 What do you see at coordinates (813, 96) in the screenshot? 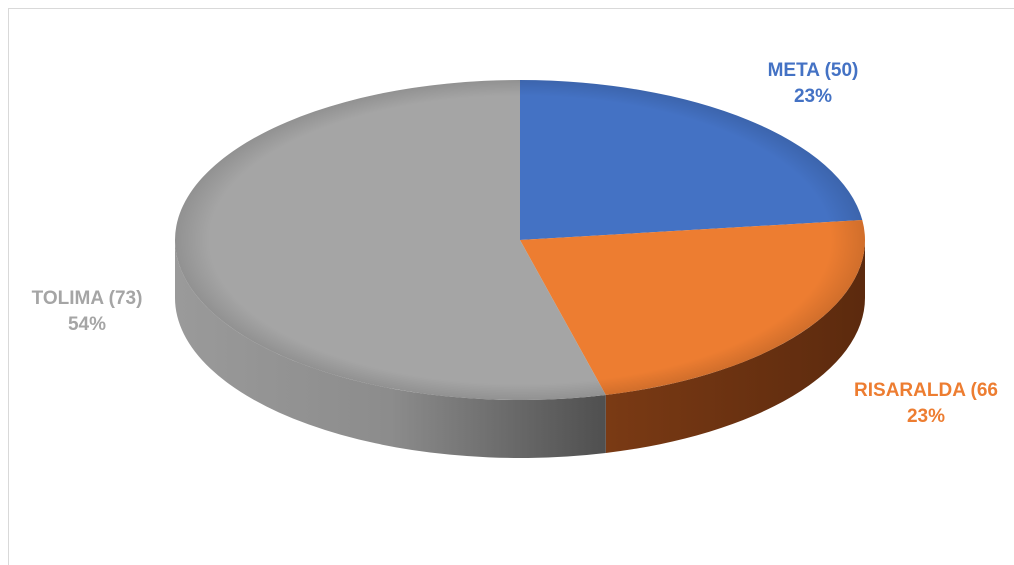
I see `data-label-meta-percent: 23%` at bounding box center [813, 96].